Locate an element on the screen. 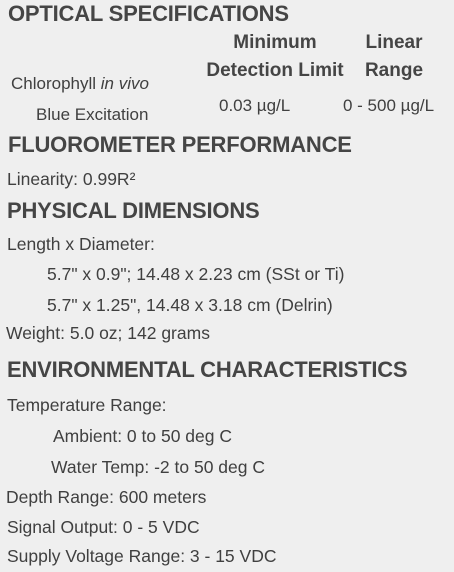 The height and width of the screenshot is (572, 454). linear-range-header-line2: Range is located at coordinates (394, 70).